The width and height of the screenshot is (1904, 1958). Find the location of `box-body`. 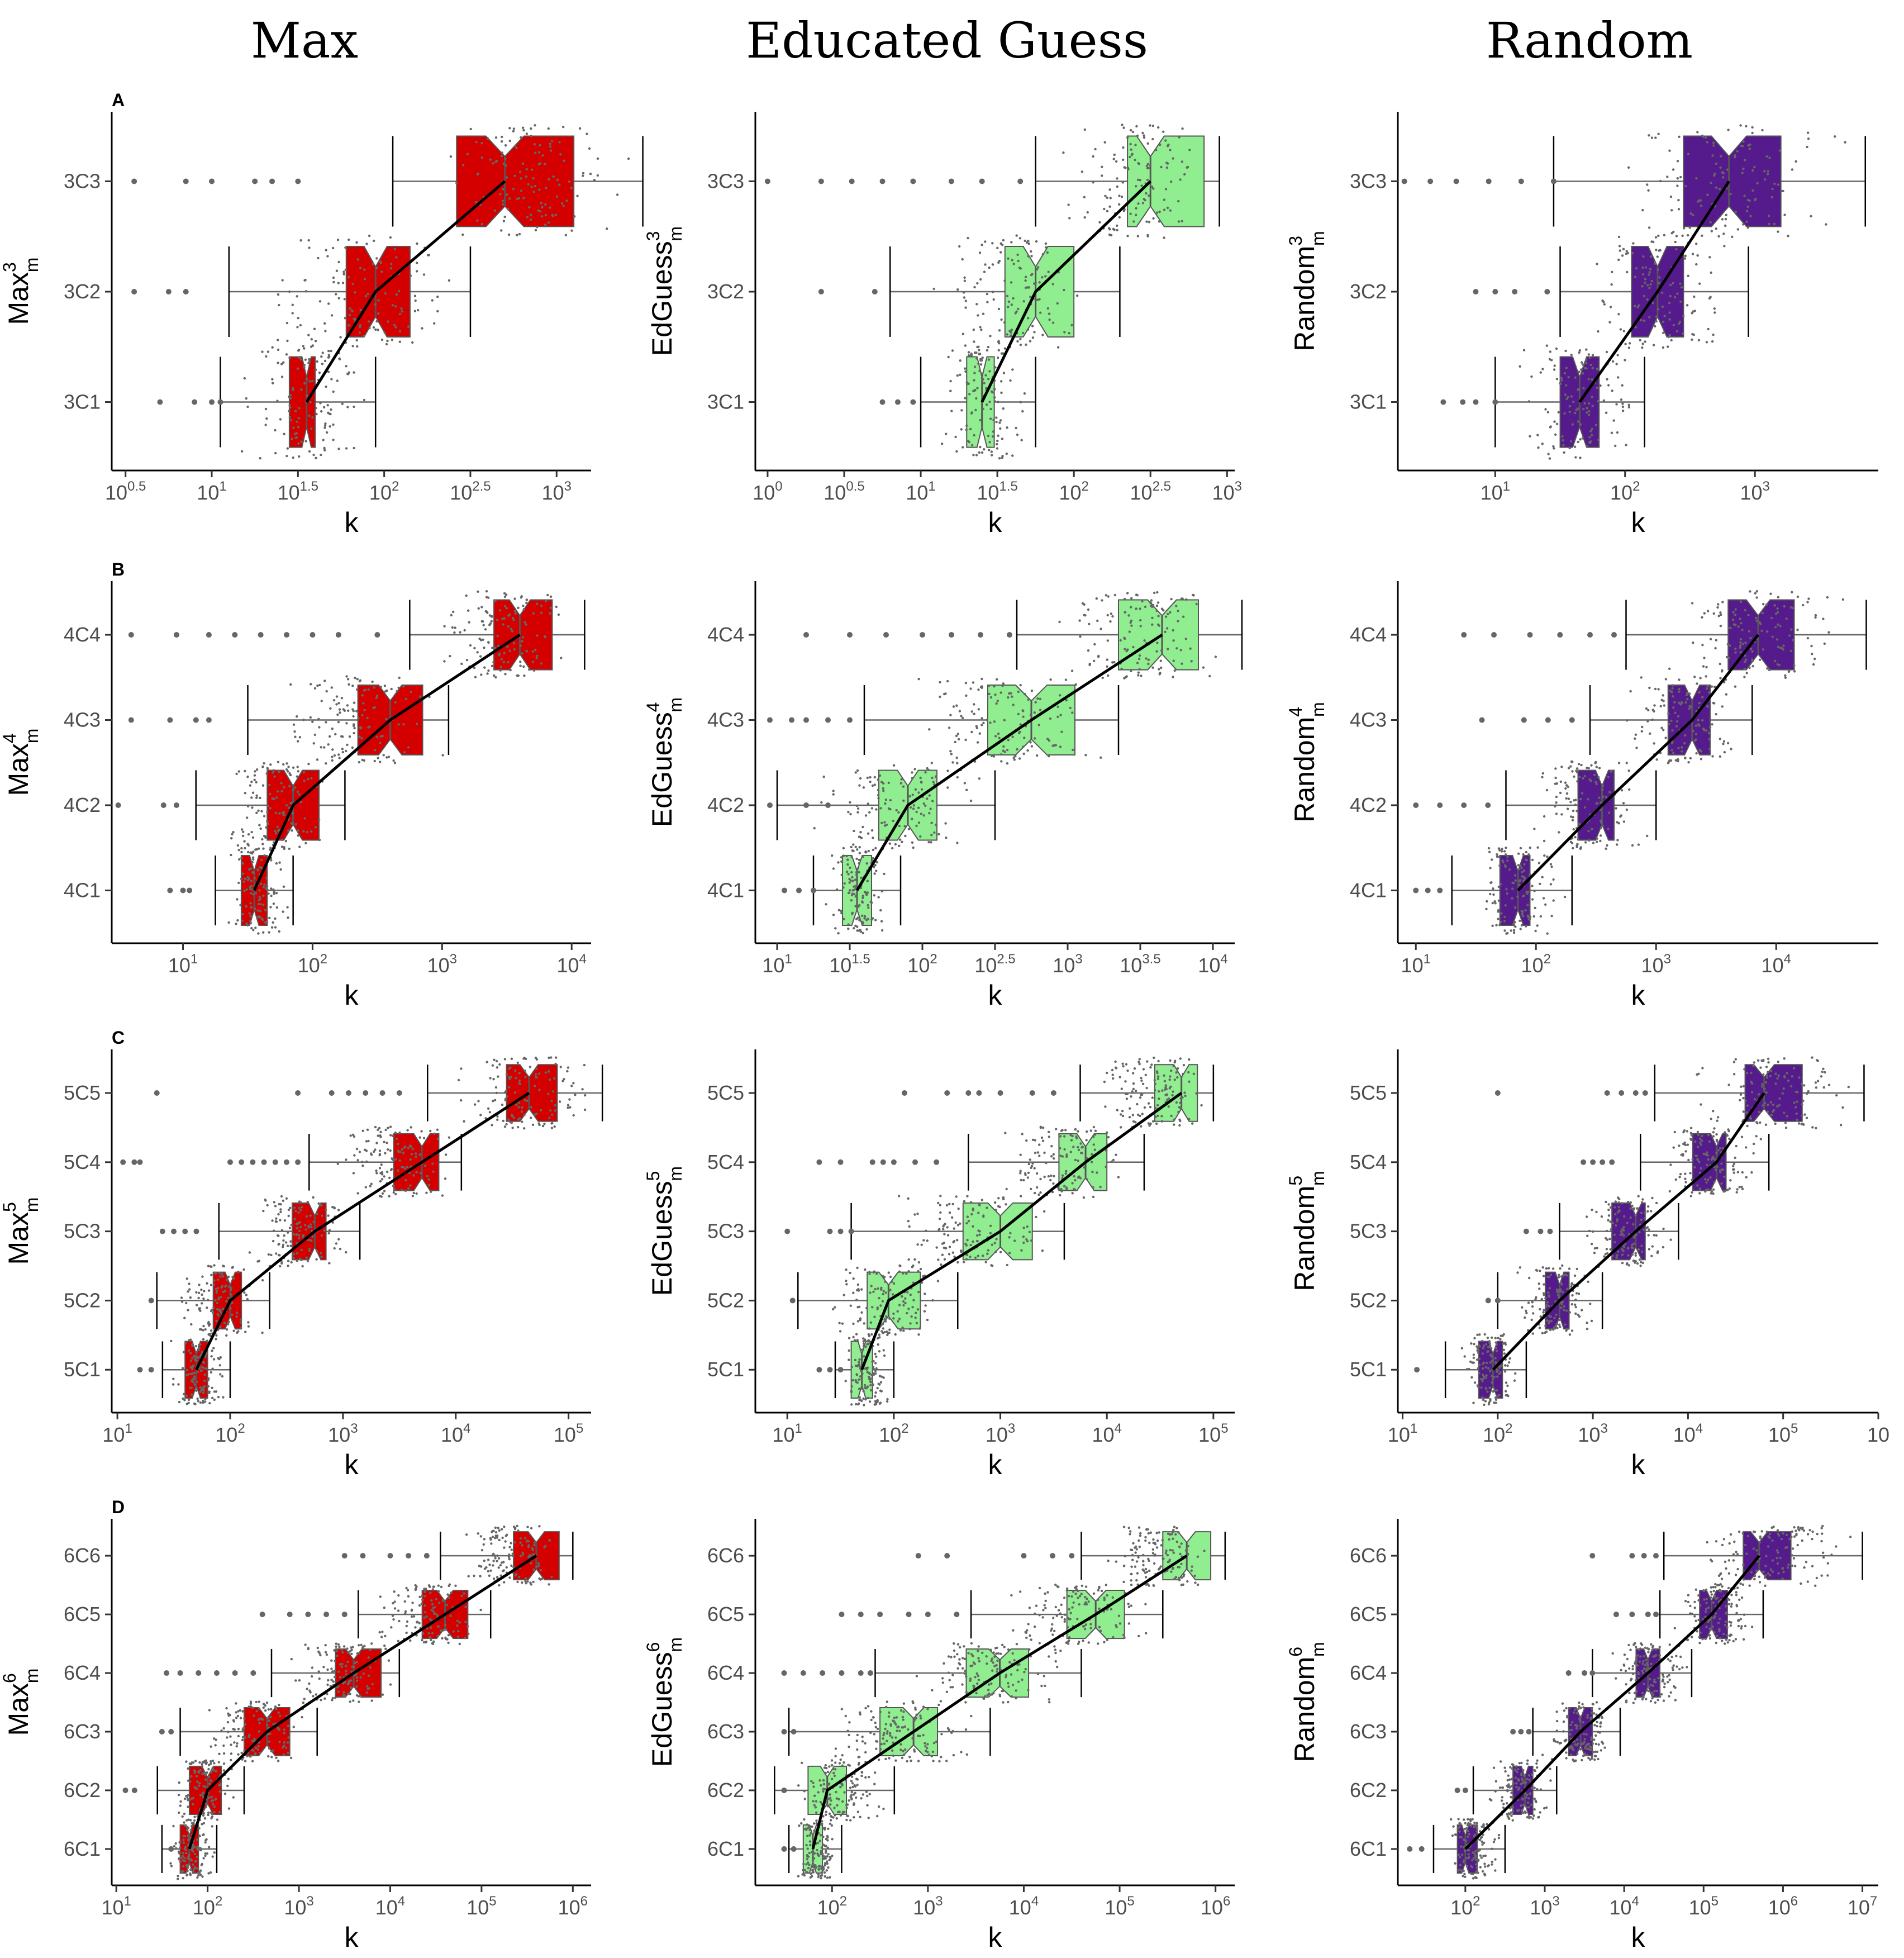

box-body is located at coordinates (302, 402).